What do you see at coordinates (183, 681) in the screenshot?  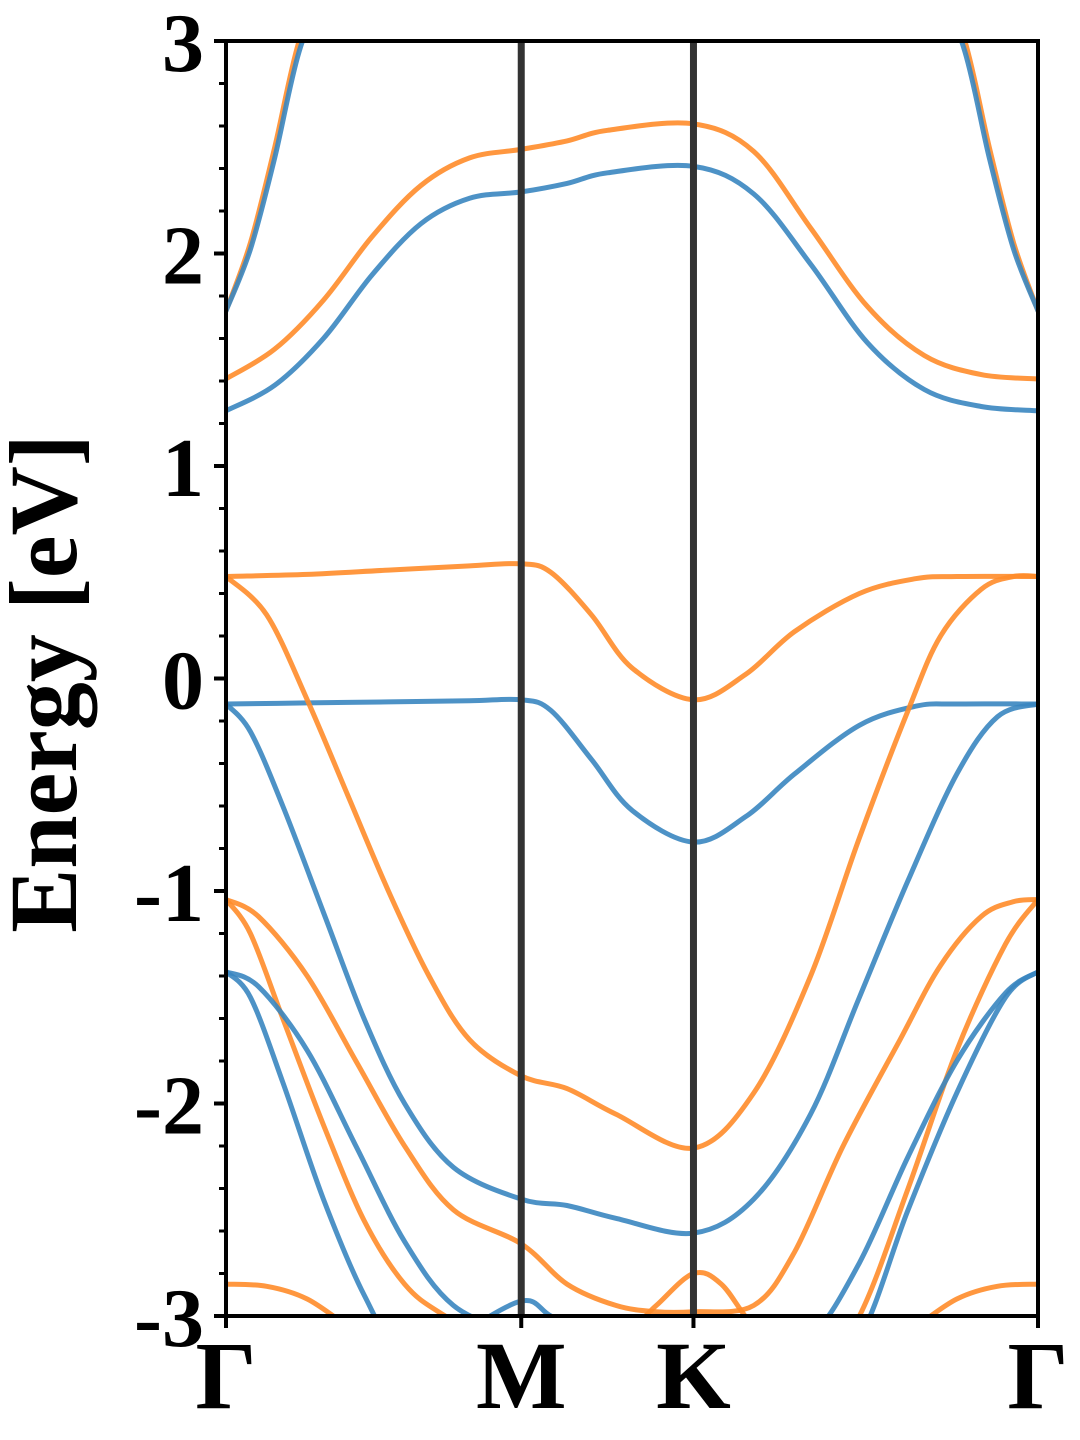 I see `y-tick-label: 0` at bounding box center [183, 681].